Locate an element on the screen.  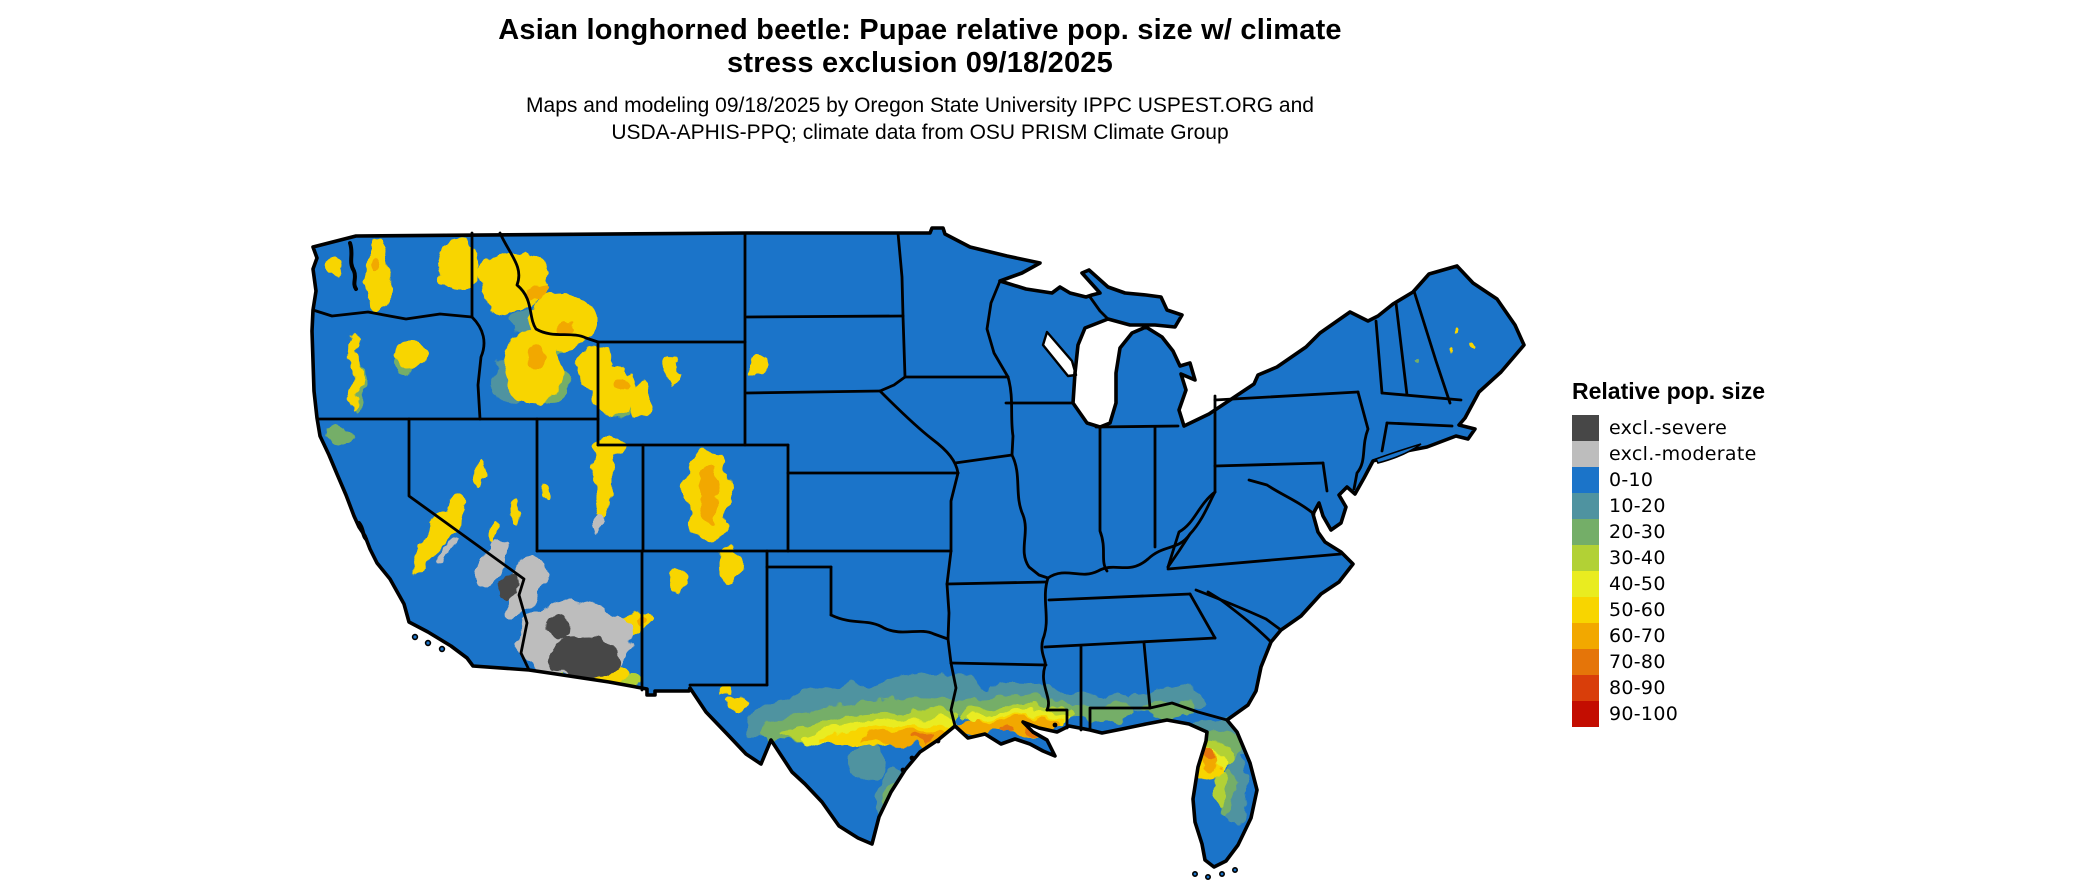
legend-item: 80-90 is located at coordinates (1752, 688).